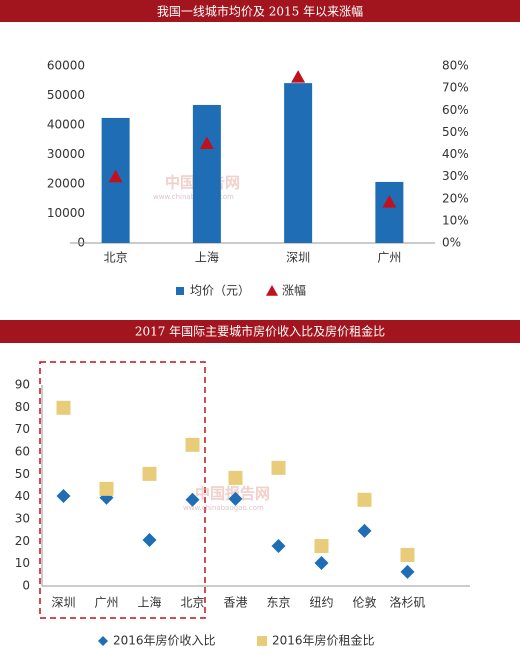  I want to click on legend-label: 涨幅, so click(294, 290).